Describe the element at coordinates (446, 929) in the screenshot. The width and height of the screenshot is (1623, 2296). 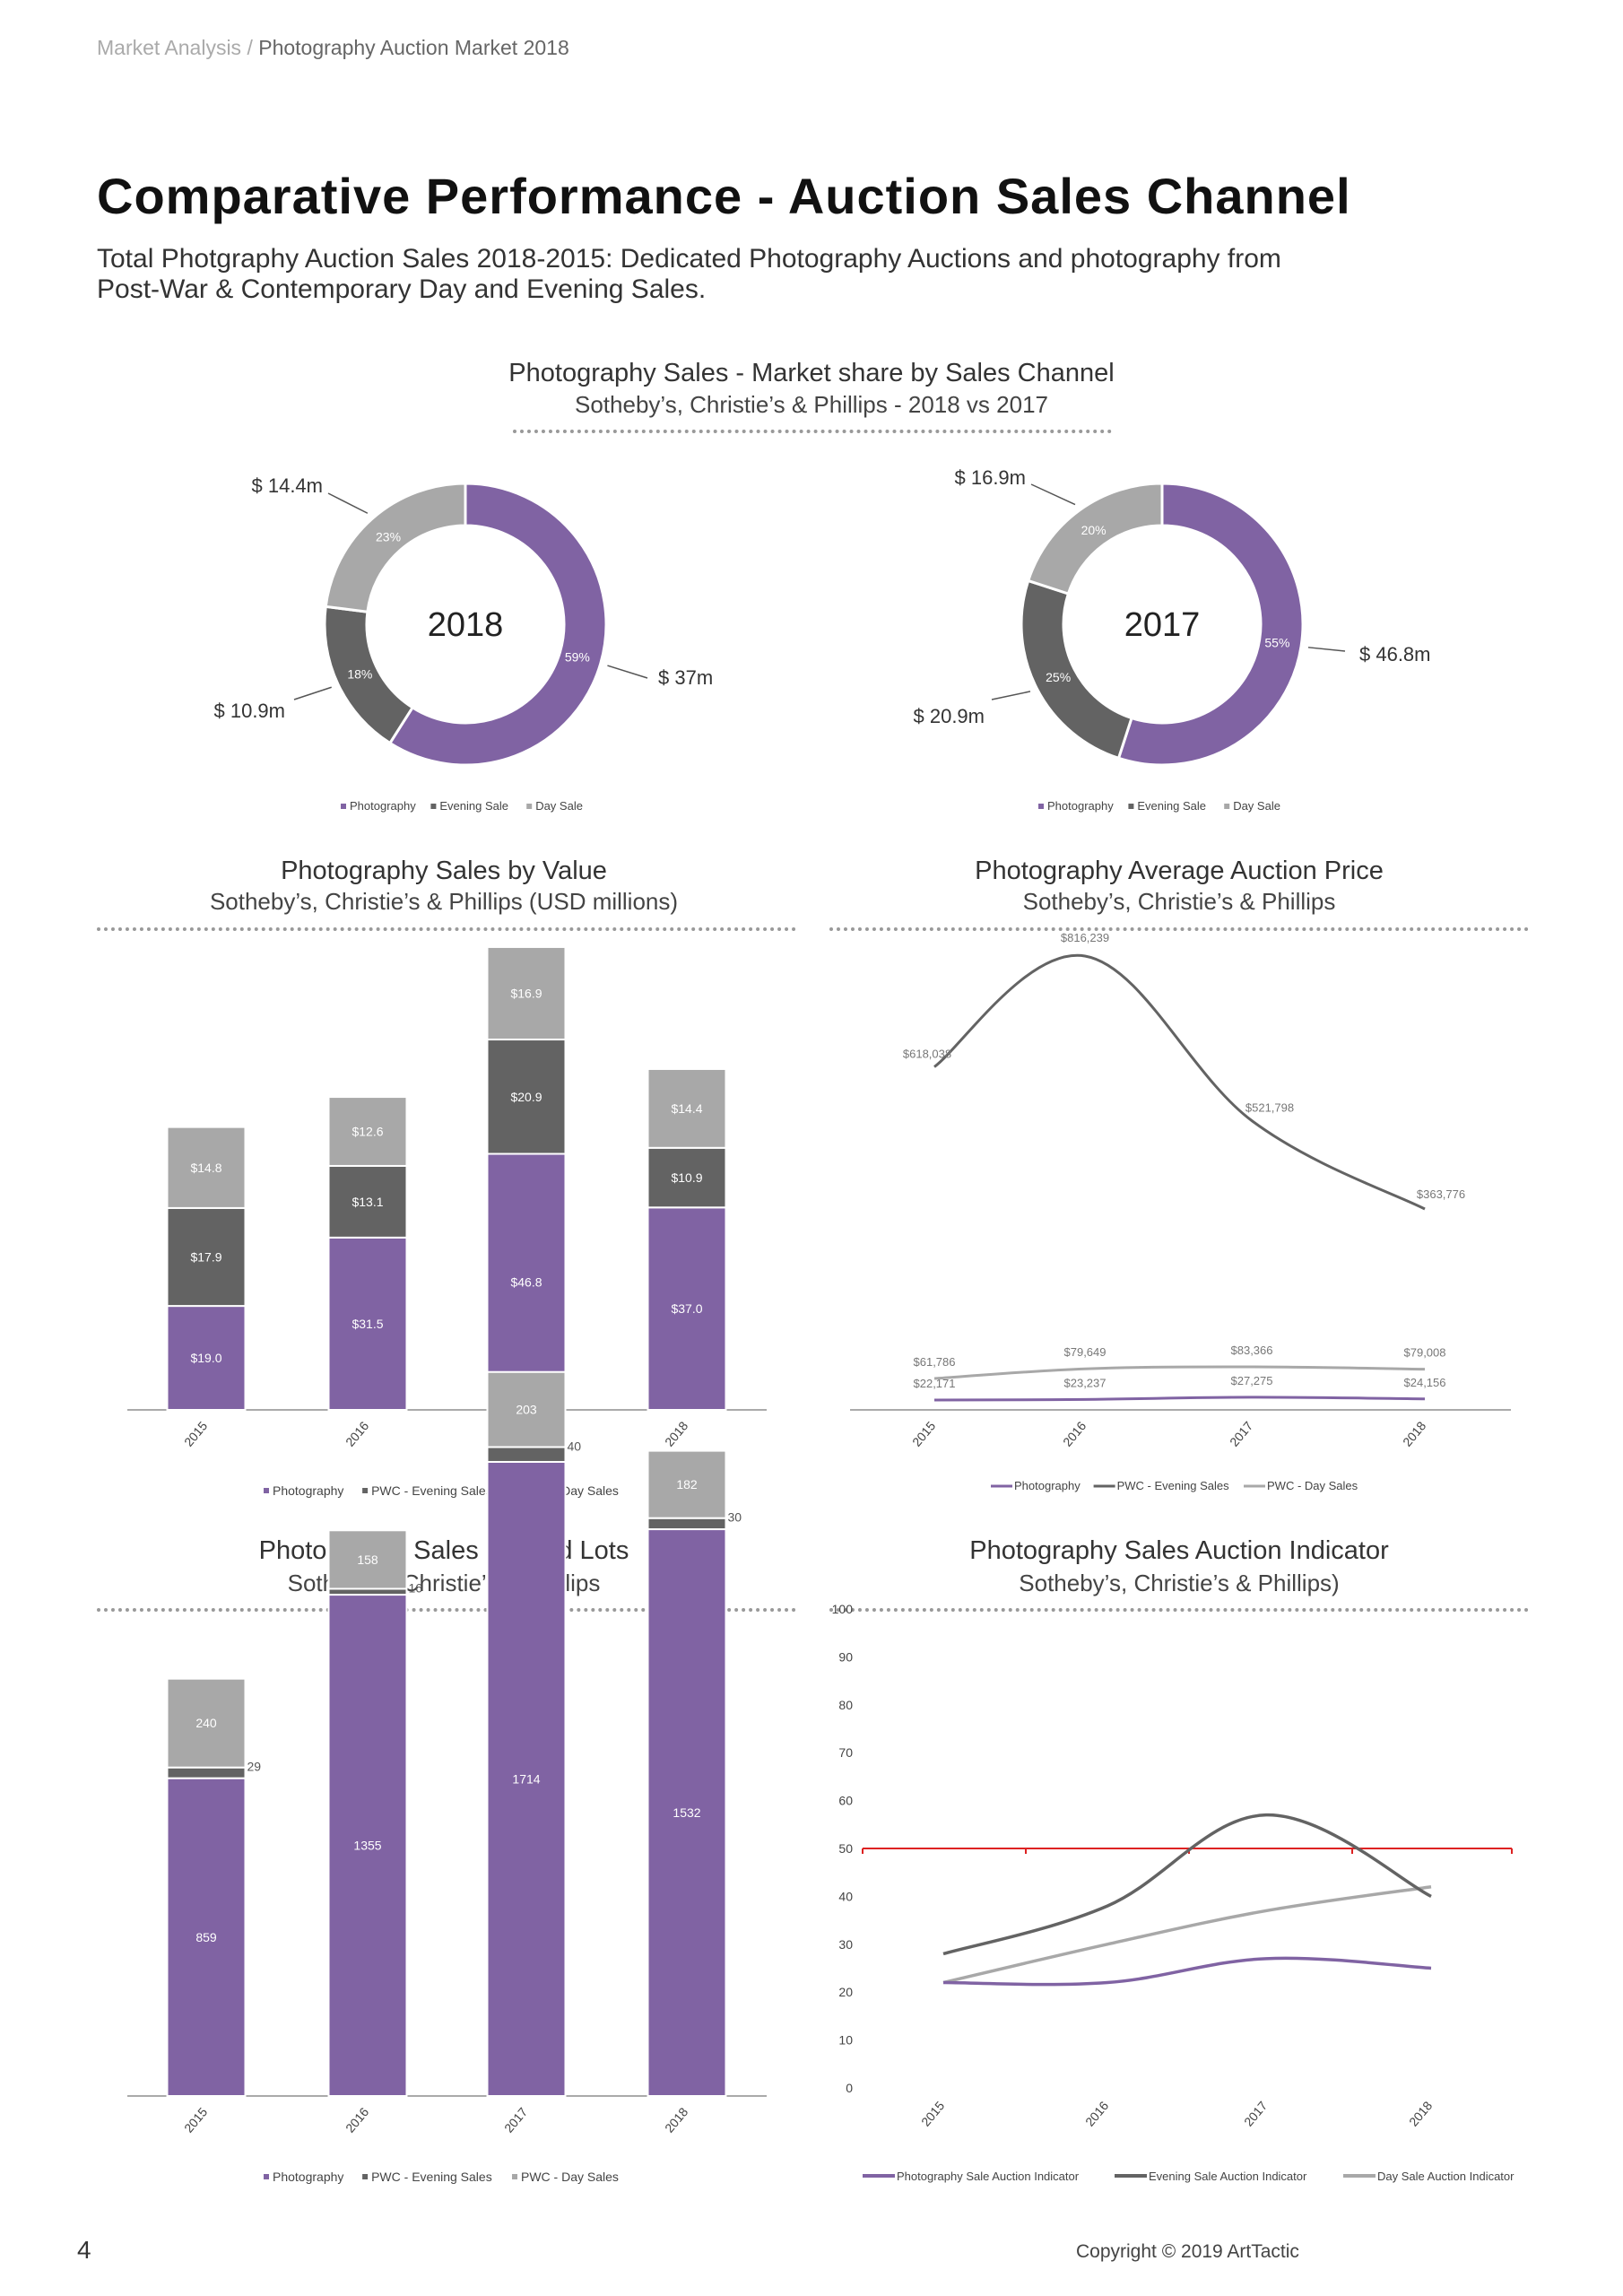
I see `value-chart-divider` at that location.